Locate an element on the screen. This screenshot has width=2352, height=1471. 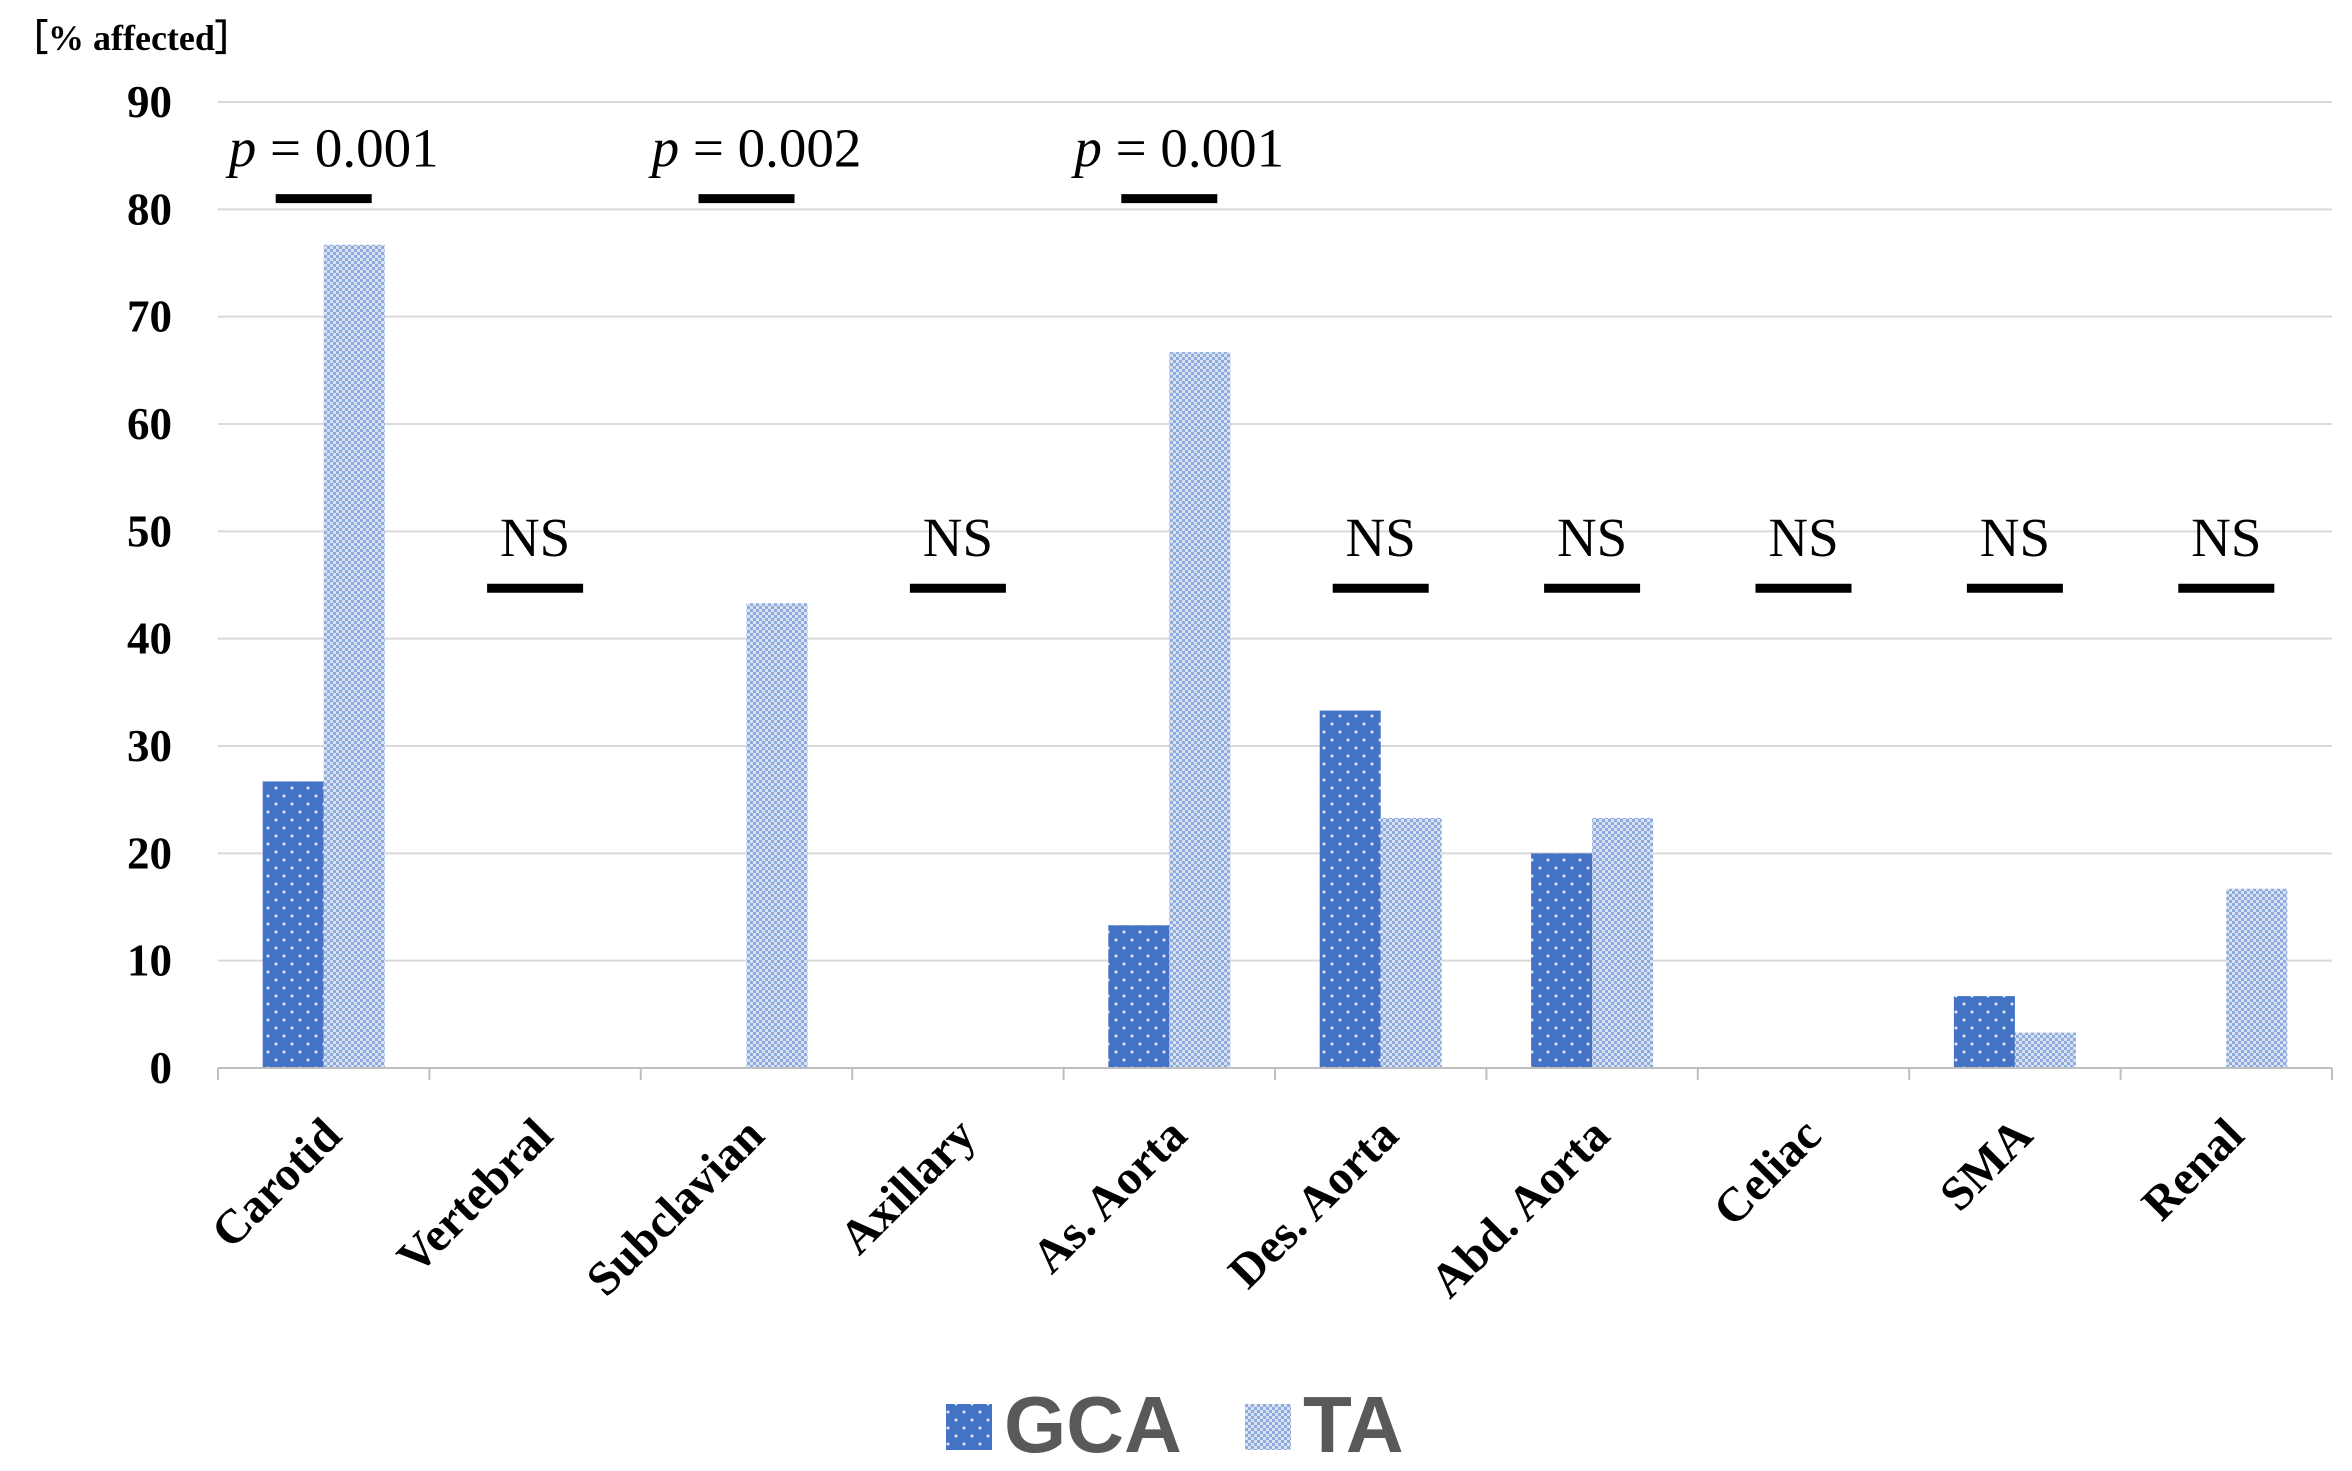
legend-swatch-gca is located at coordinates (969, 1427).